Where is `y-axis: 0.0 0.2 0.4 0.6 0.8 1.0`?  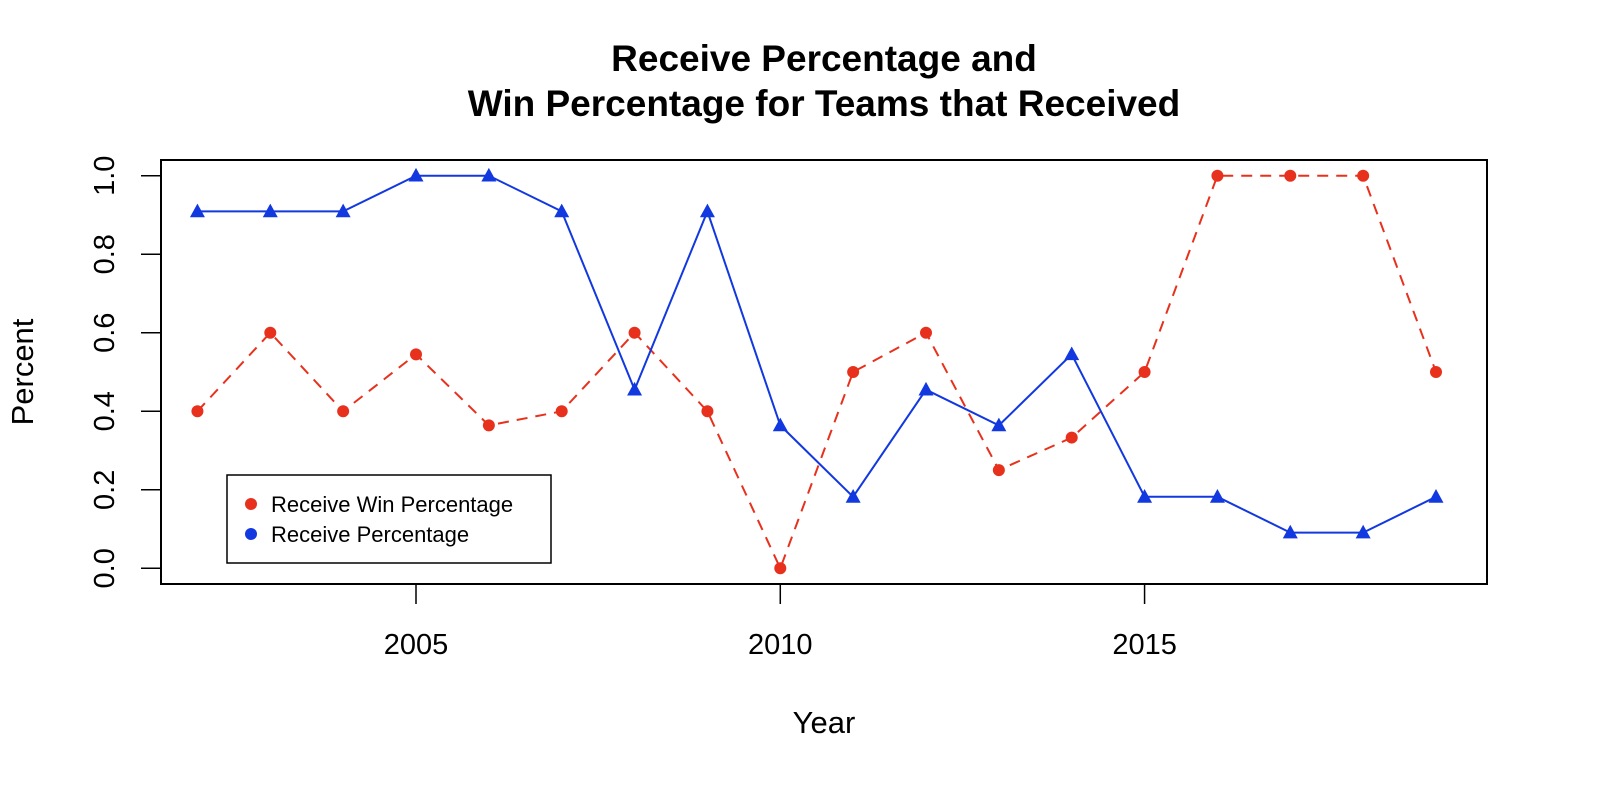
y-axis: 0.0 0.2 0.4 0.6 0.8 1.0 is located at coordinates (125, 372).